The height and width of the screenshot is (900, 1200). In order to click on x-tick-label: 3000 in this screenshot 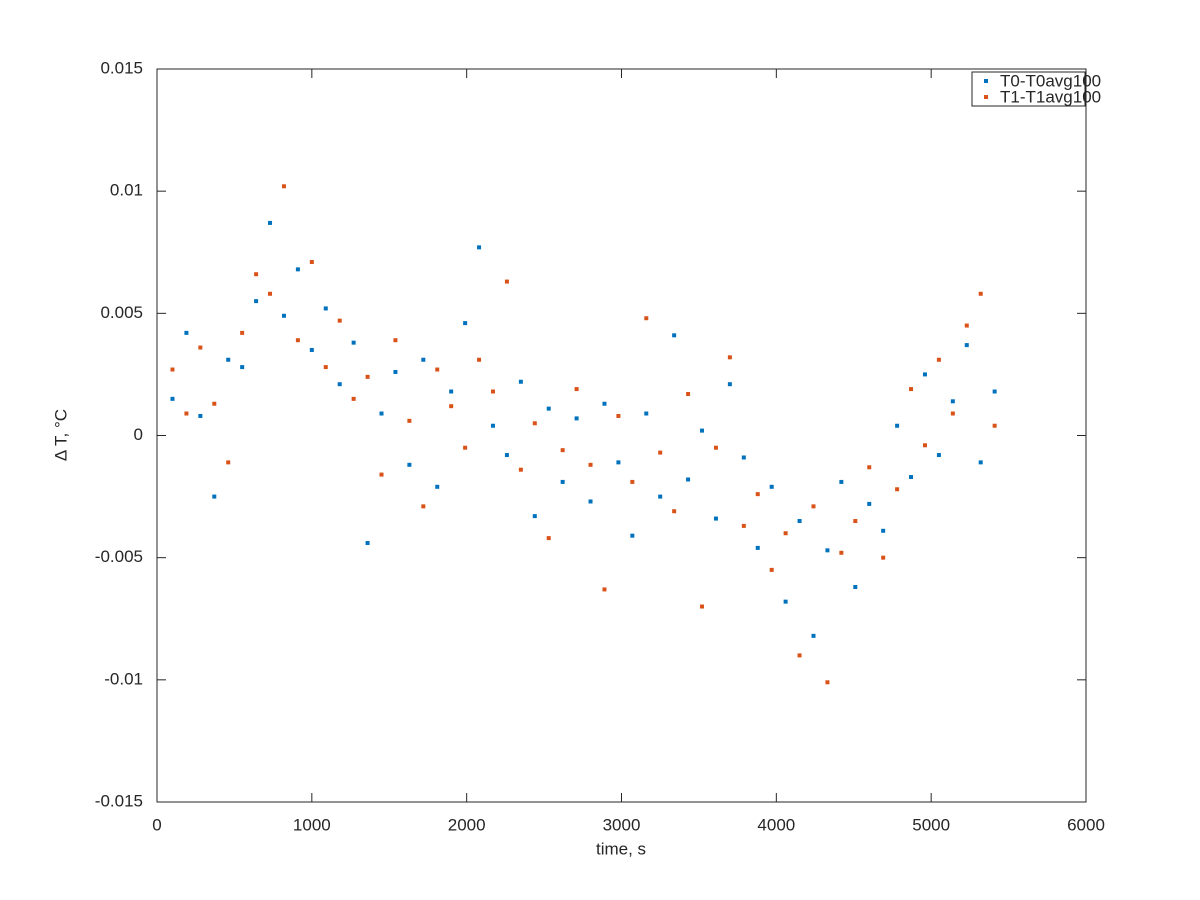, I will do `click(622, 824)`.